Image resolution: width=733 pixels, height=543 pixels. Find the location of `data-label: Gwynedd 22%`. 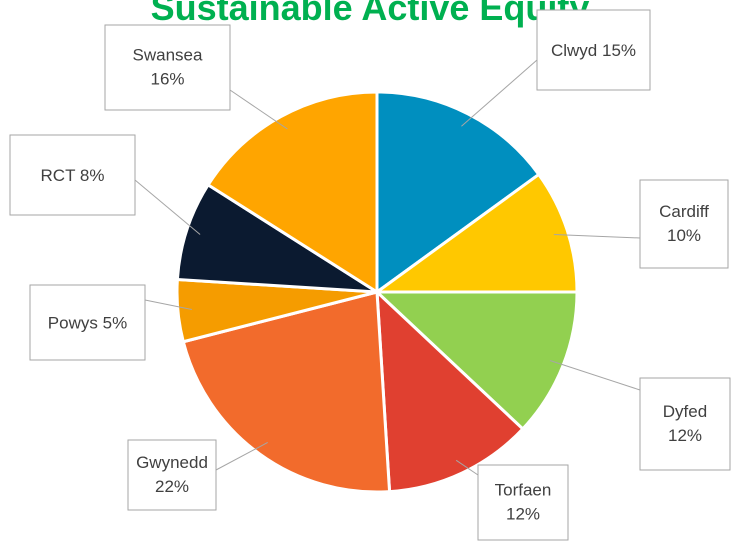

data-label: Gwynedd 22% is located at coordinates (172, 474).